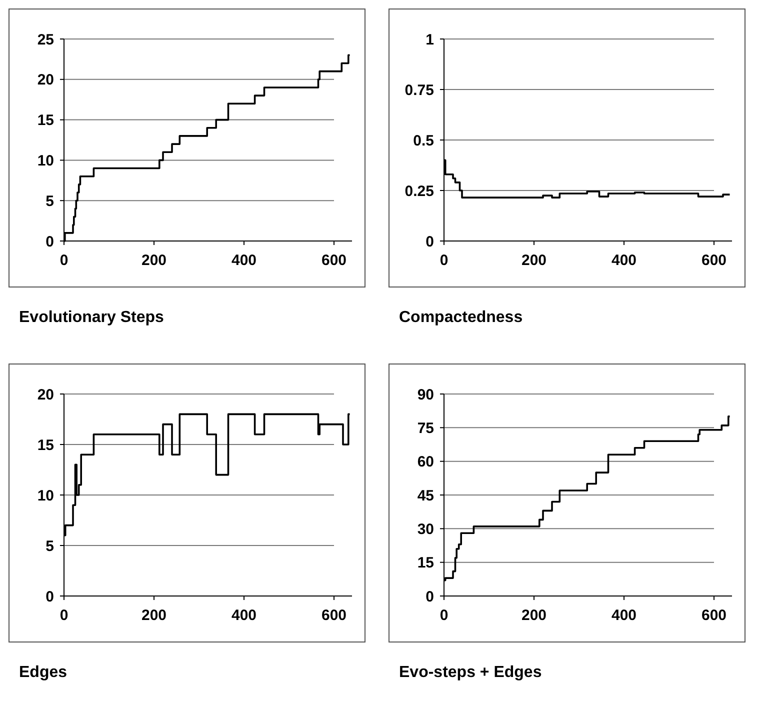 Image resolution: width=759 pixels, height=707 pixels. Describe the element at coordinates (461, 317) in the screenshot. I see `text: Compactedness` at that location.